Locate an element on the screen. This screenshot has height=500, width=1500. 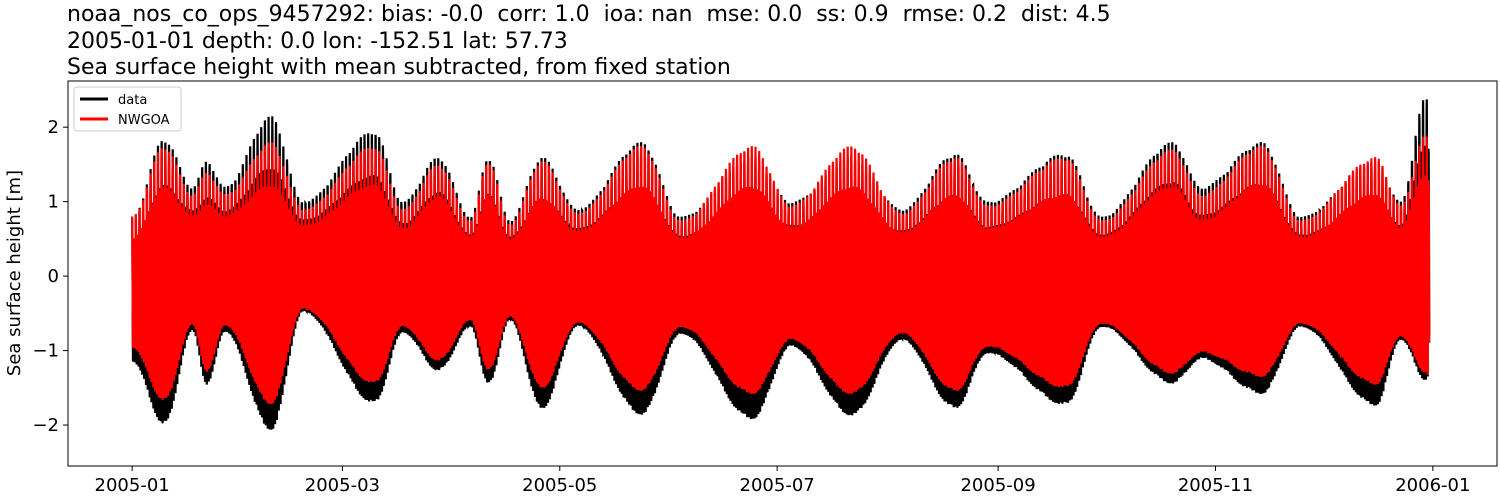
x-tick-label: 2006-01 is located at coordinates (1432, 485).